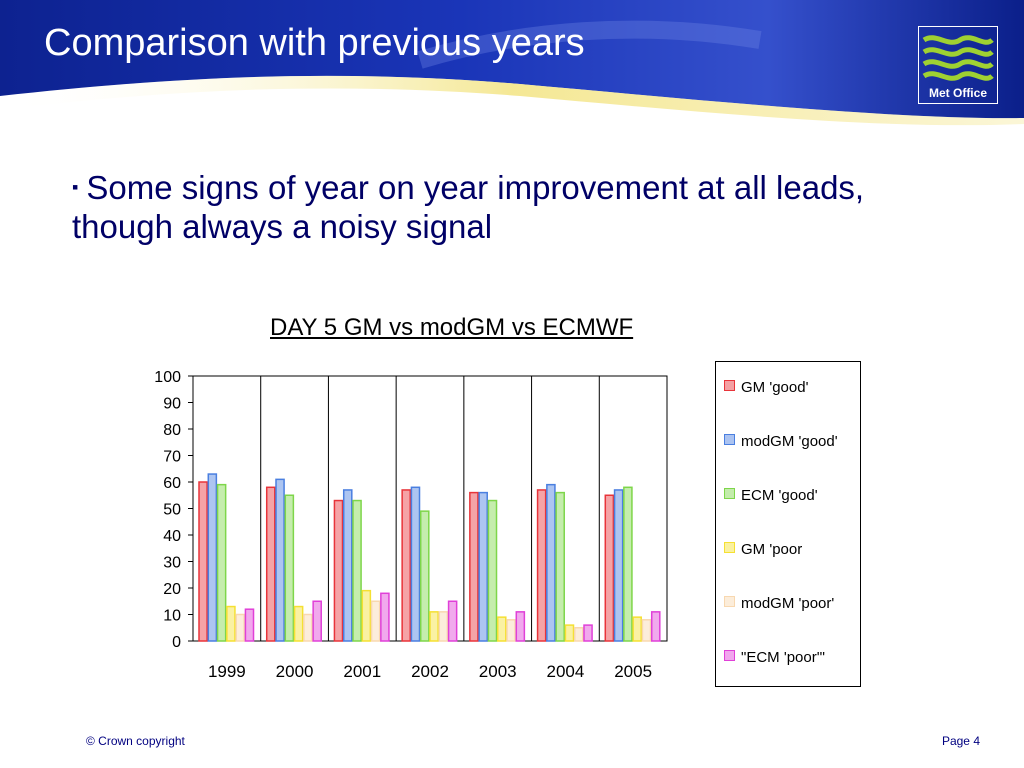  I want to click on y-tick-label: 40, so click(172, 536).